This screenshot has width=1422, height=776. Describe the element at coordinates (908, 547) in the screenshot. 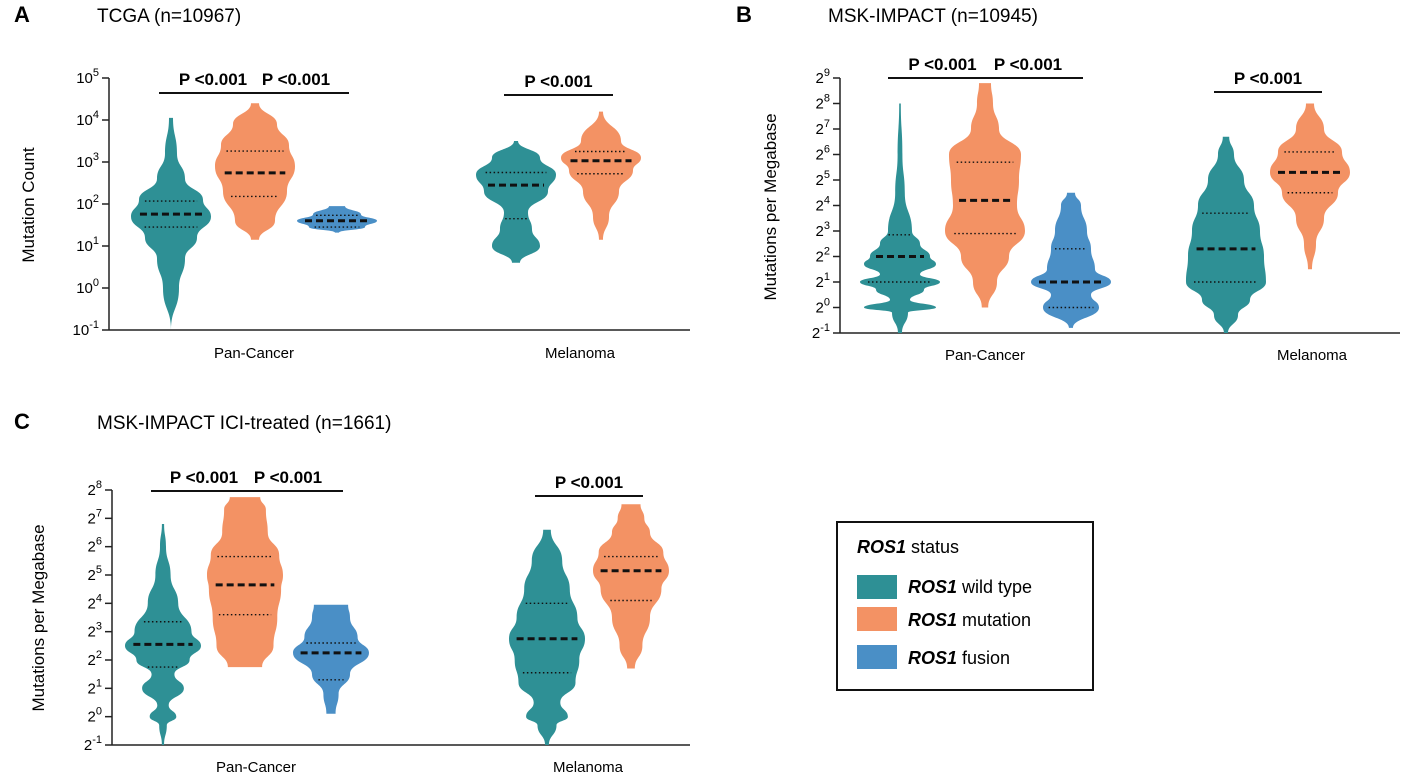

I see `legend-title: ROS1 status` at that location.